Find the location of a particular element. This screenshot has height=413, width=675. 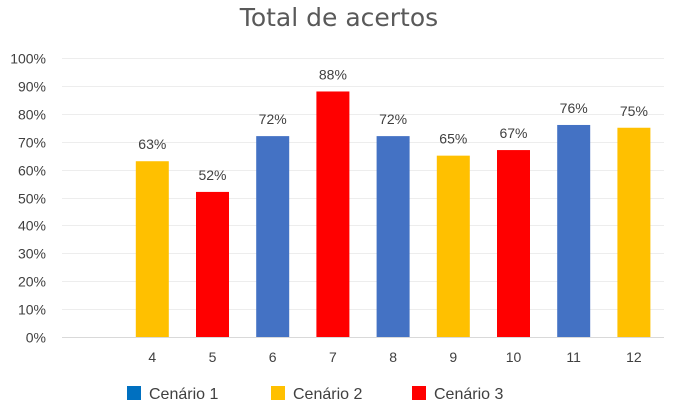

y-tick-label: 60% is located at coordinates (32, 171).